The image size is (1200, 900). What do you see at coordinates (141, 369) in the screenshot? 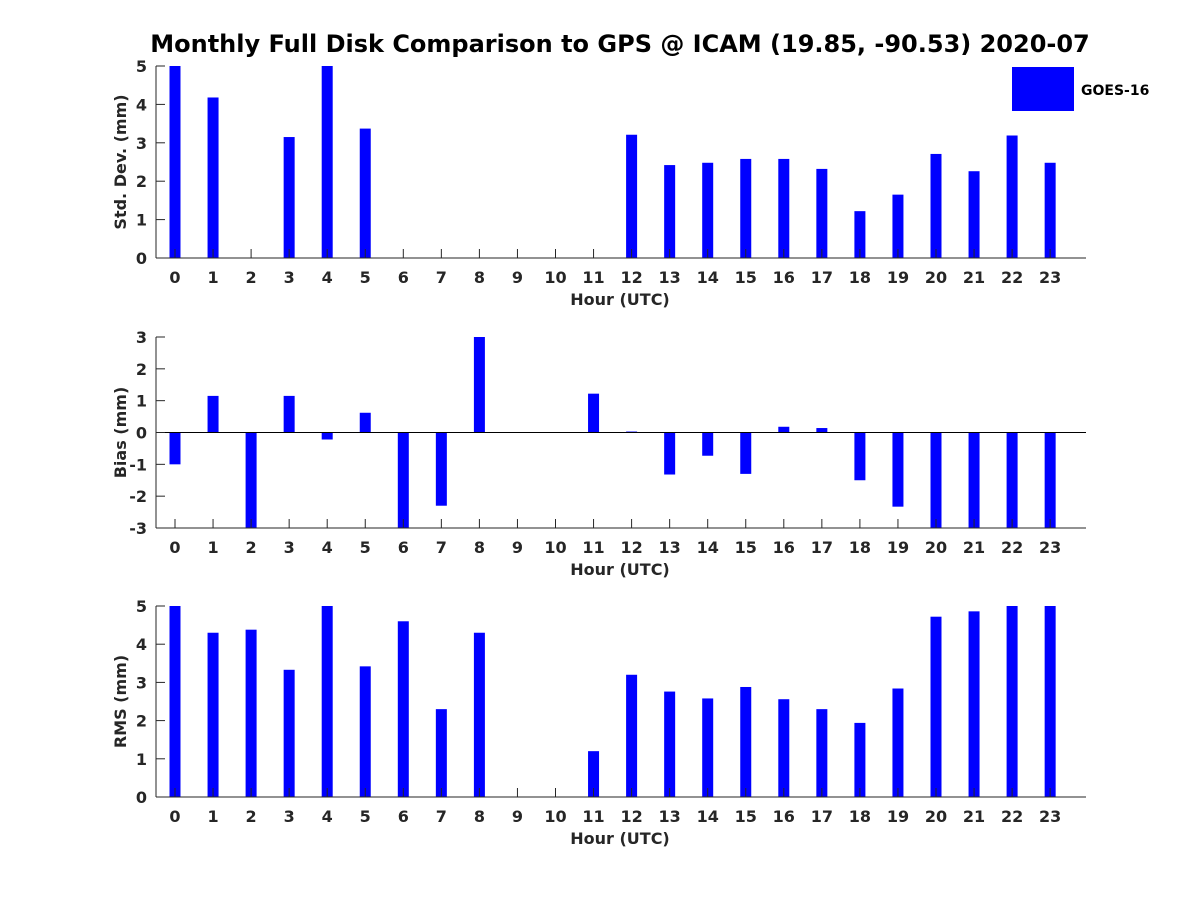
I see `bias-y-tick-label: 2` at bounding box center [141, 369].